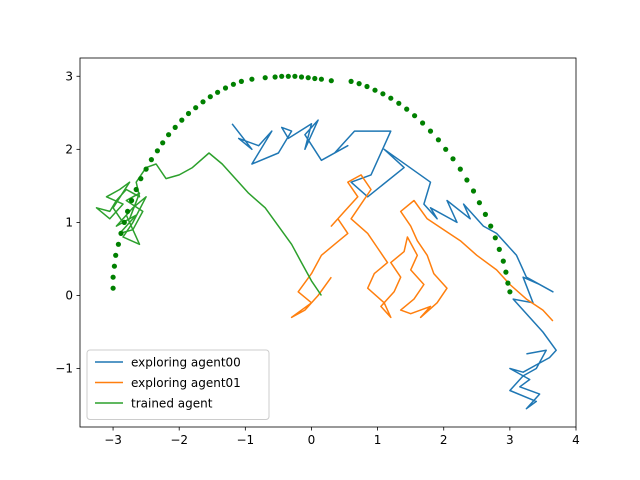  Describe the element at coordinates (209, 224) in the screenshot. I see `series-line-trained-agent` at that location.